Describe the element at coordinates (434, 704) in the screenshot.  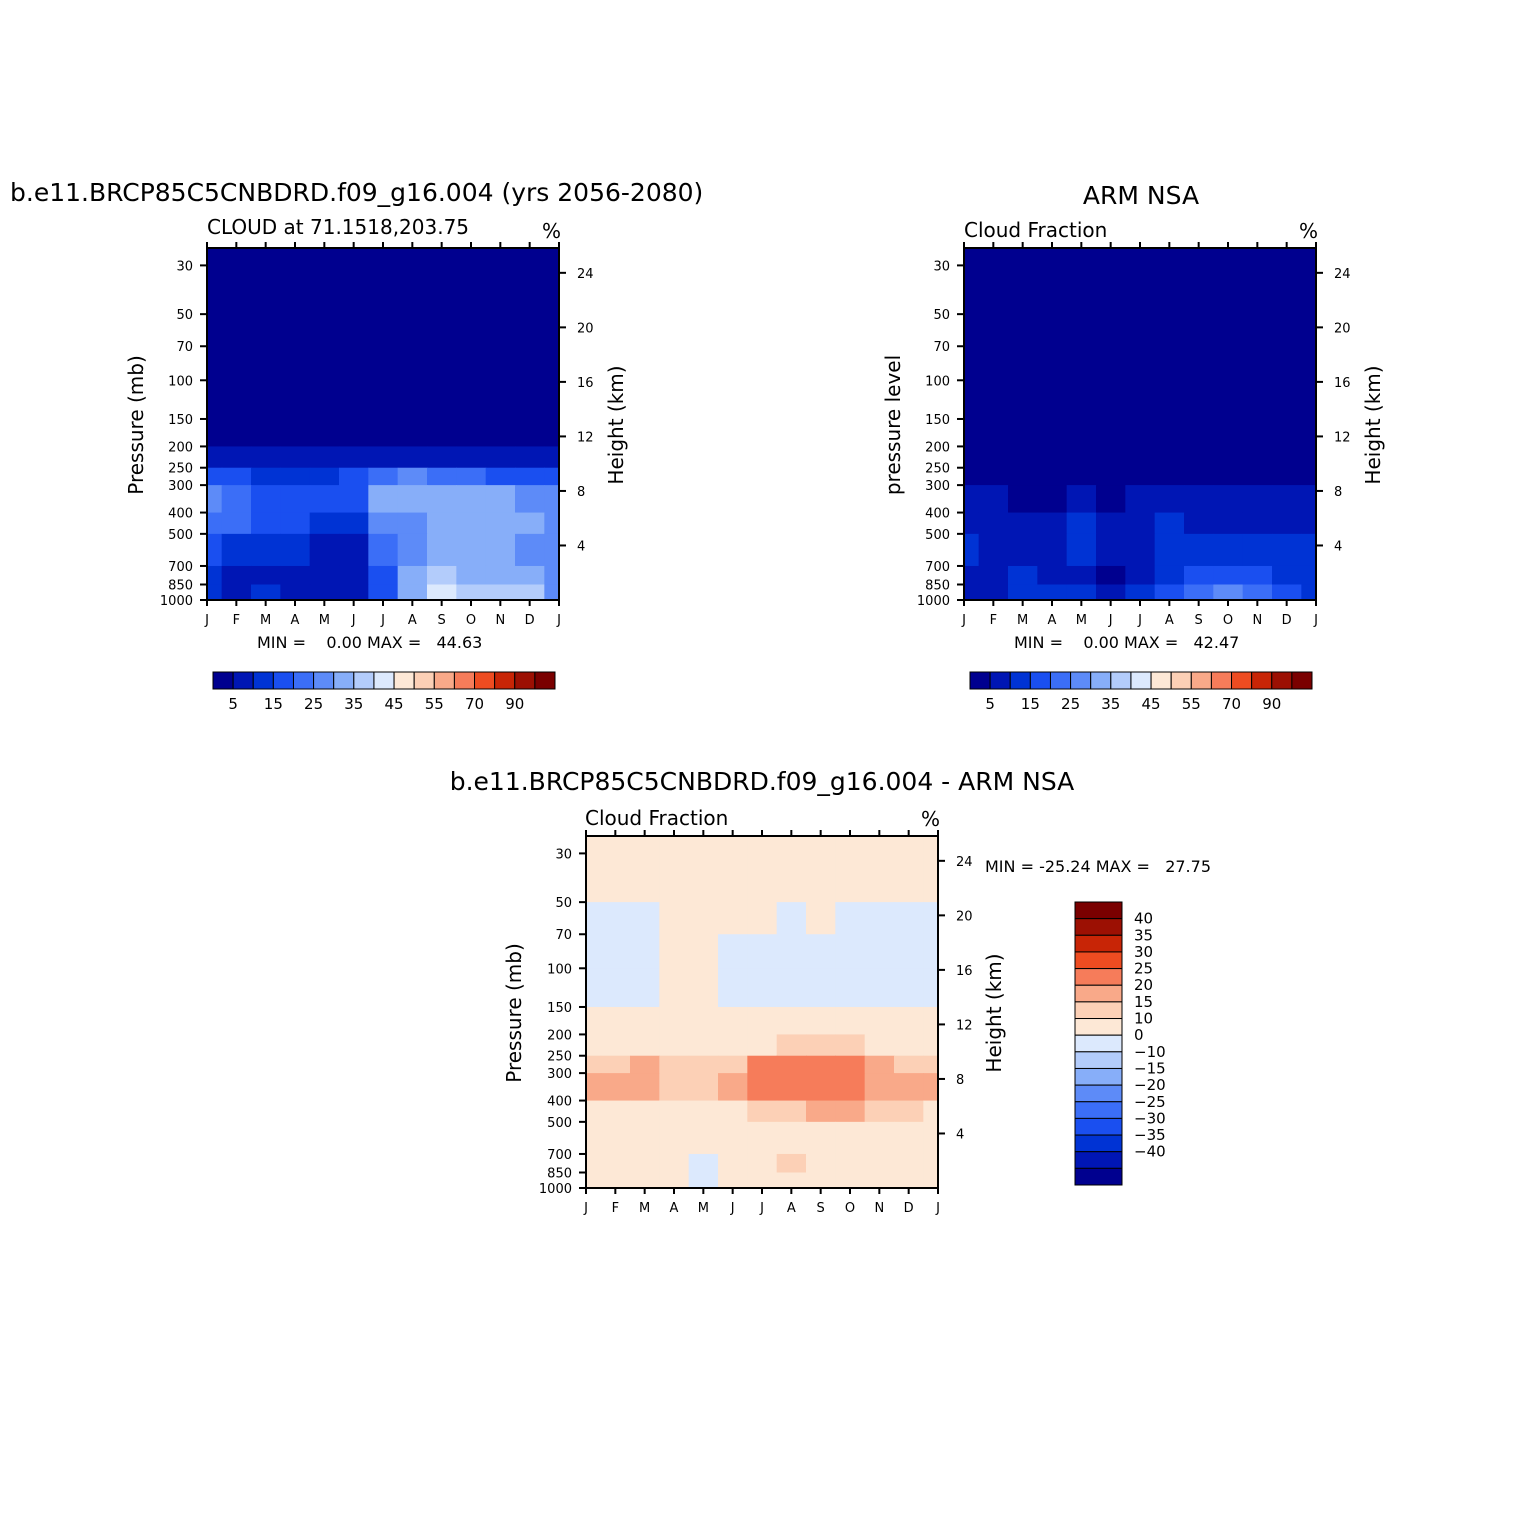
I see `colorbar-label: 55` at that location.